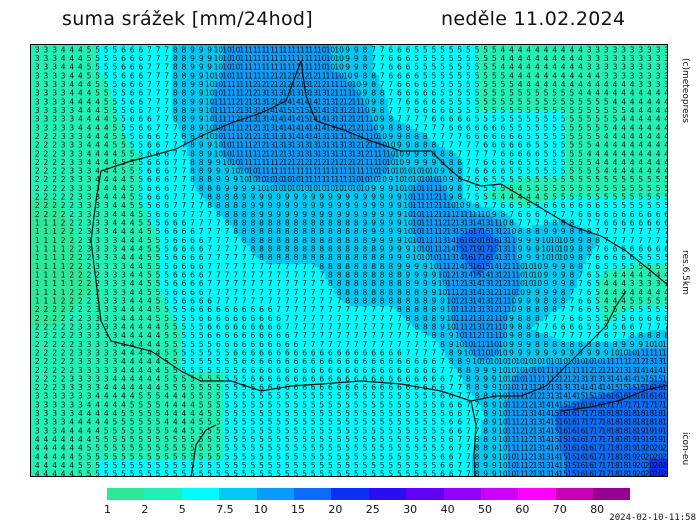  What do you see at coordinates (37, 292) in the screenshot?
I see `grid-value: 1` at bounding box center [37, 292].